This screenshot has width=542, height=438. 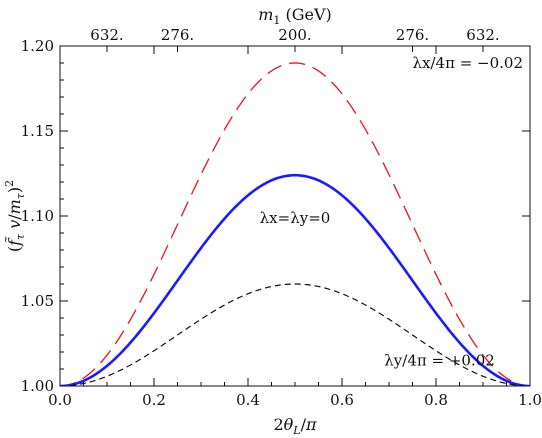 I want to click on x-tick-label: 1.0, so click(x=530, y=400).